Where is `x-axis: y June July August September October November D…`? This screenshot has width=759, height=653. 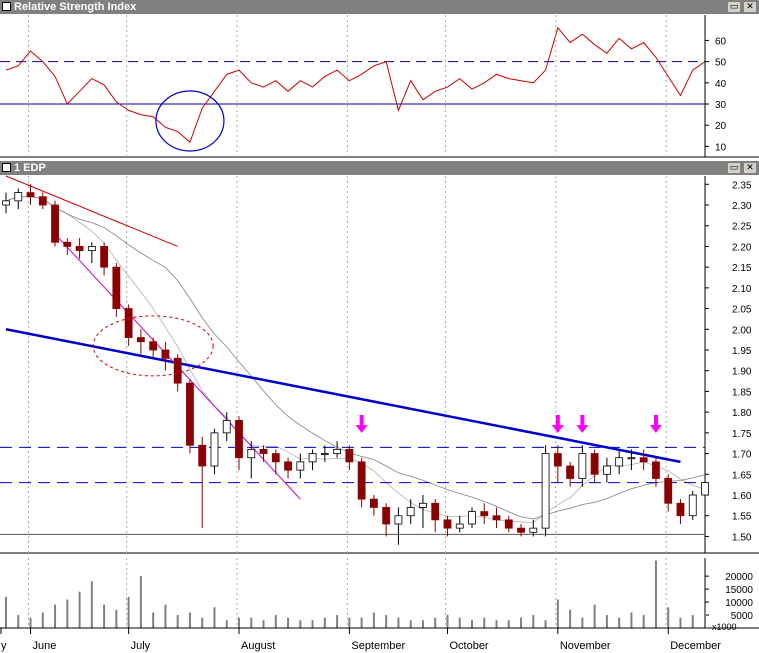 x-axis: y June July August September October November D… is located at coordinates (379, 639).